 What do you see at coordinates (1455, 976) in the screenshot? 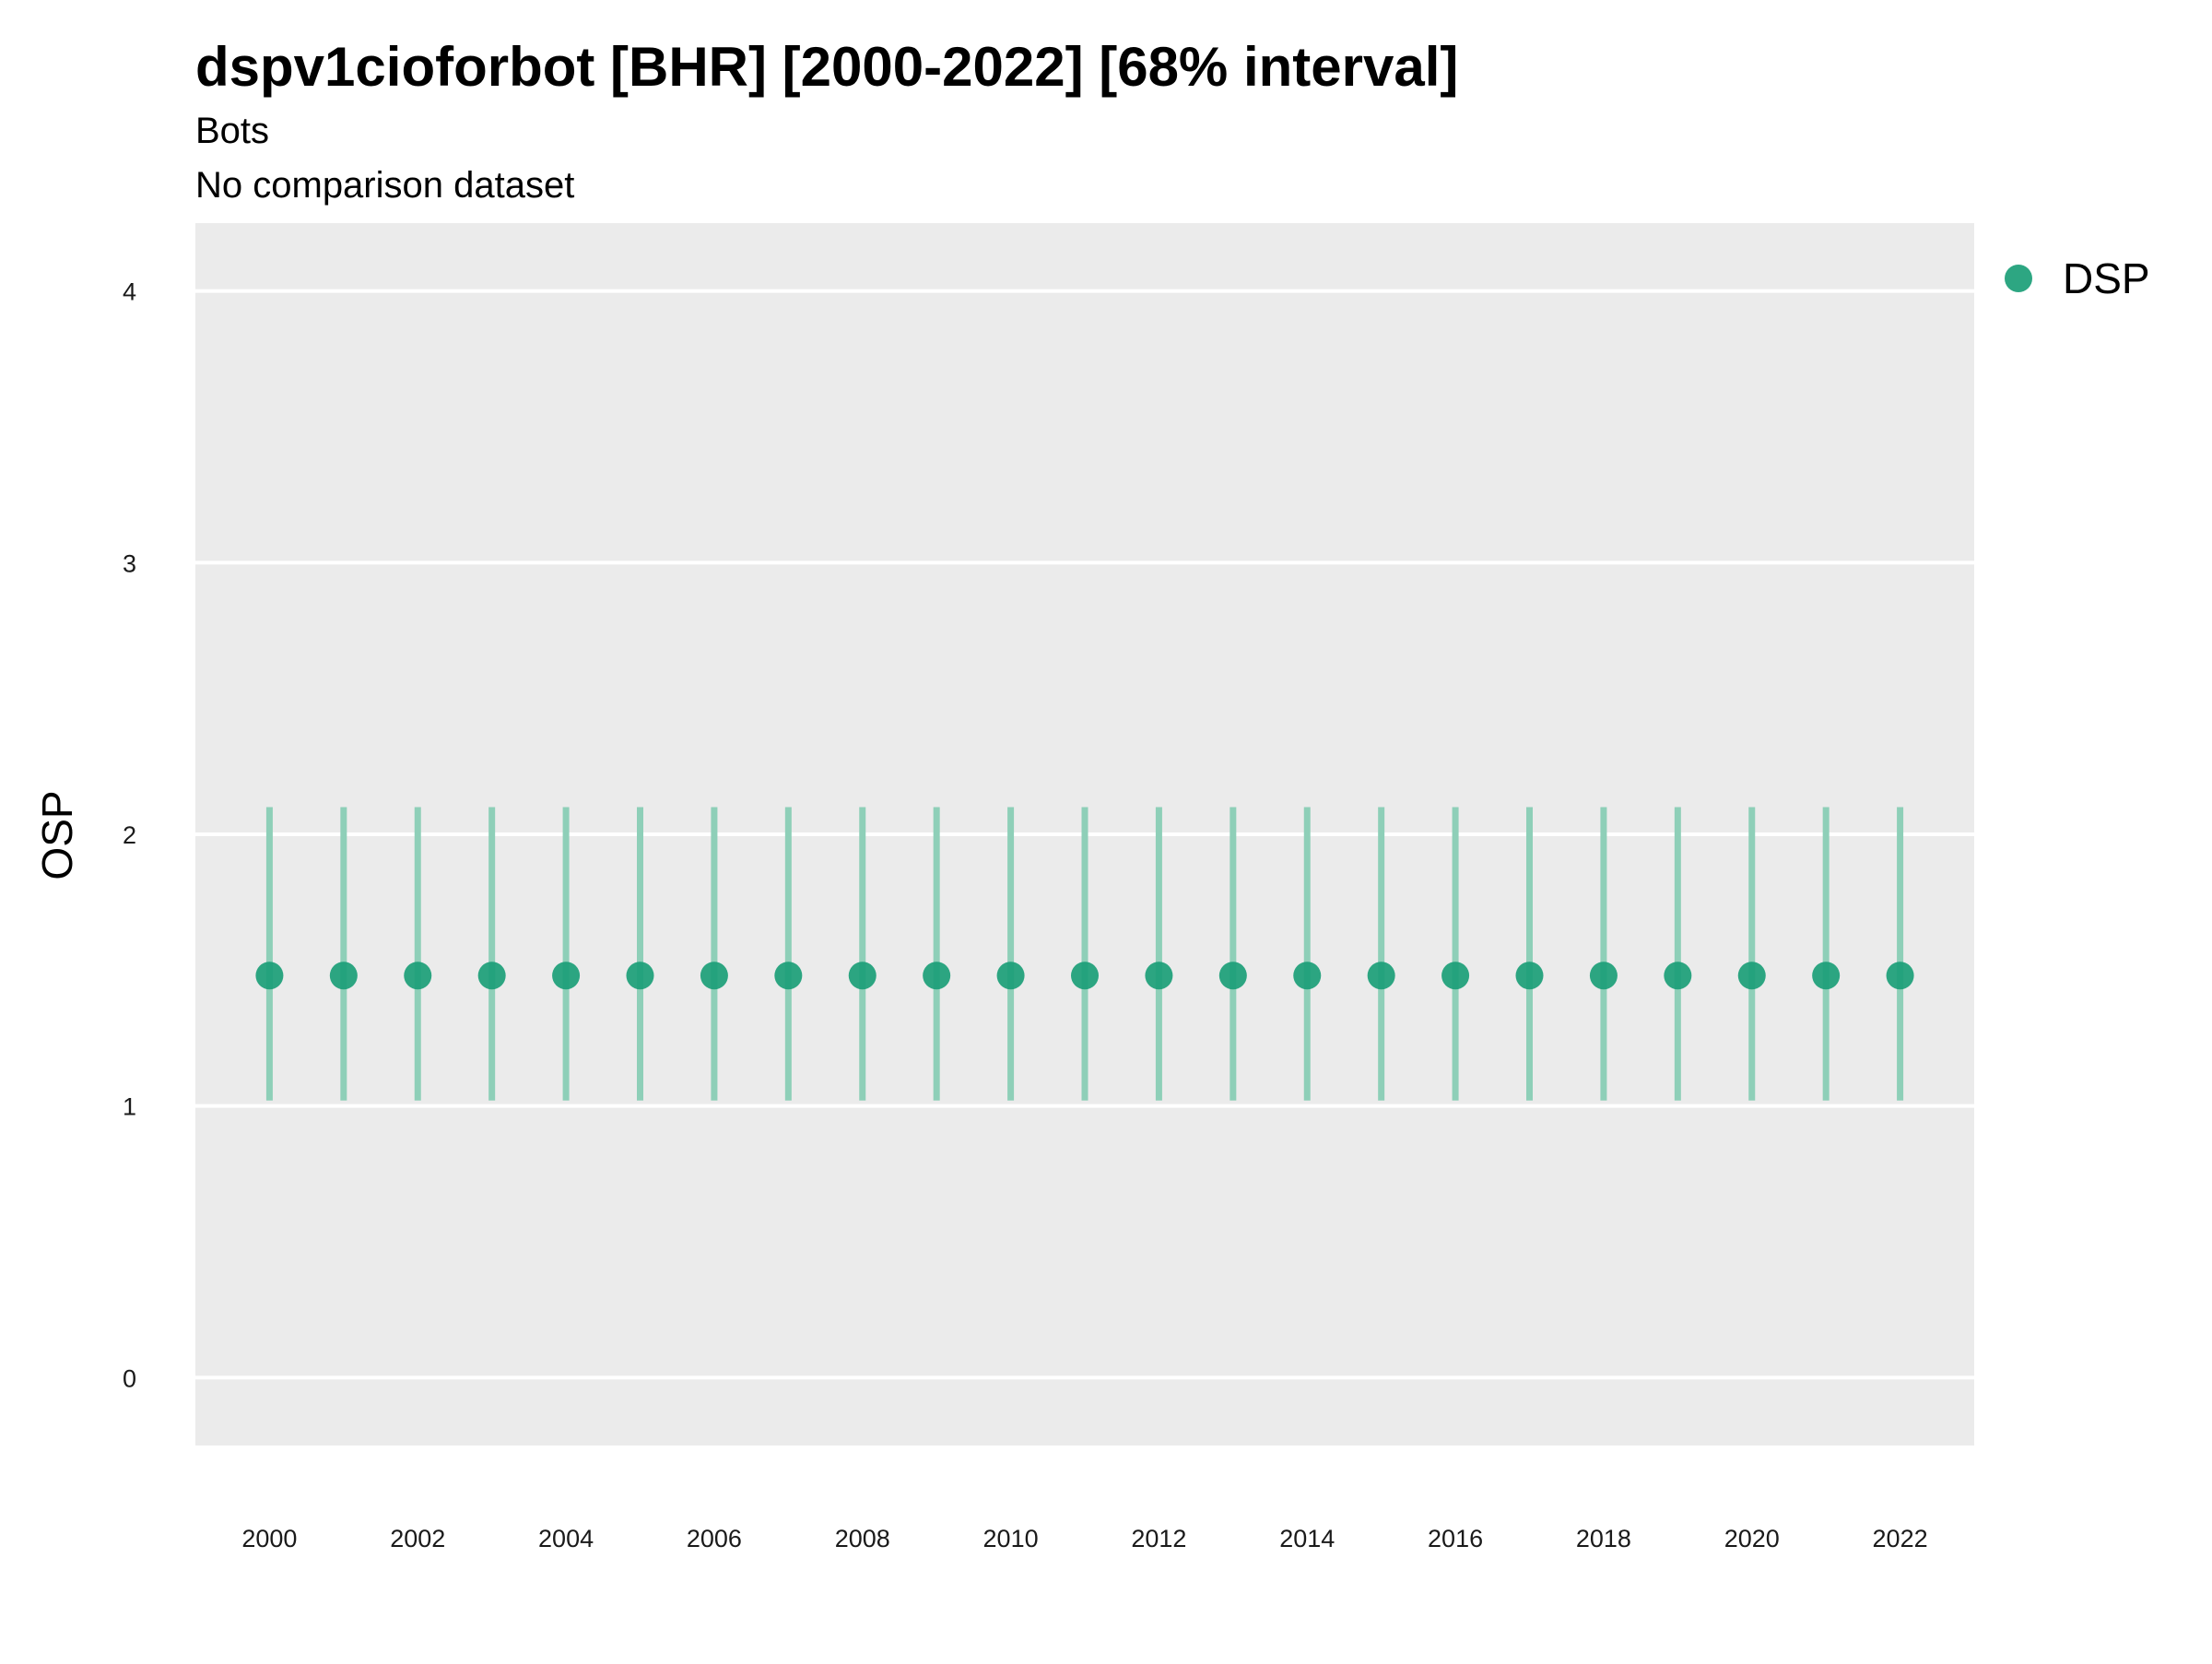
I see `data-point-2016` at bounding box center [1455, 976].